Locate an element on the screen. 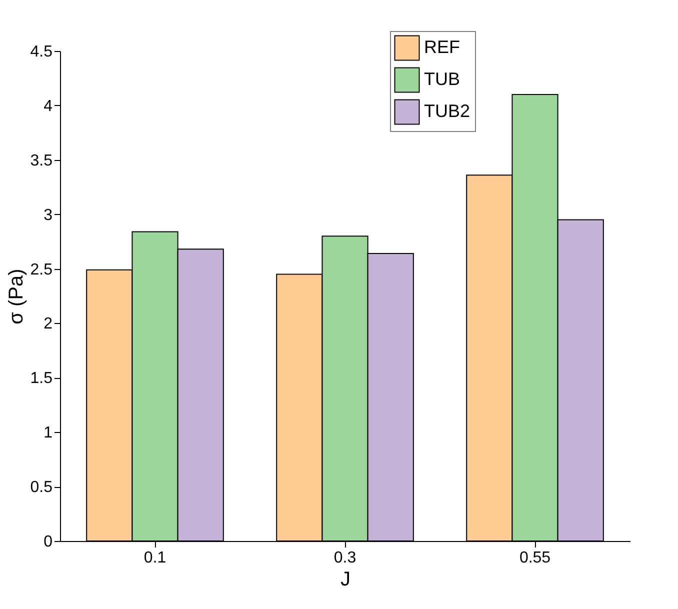  y-tick-label: 4 is located at coordinates (48, 106).